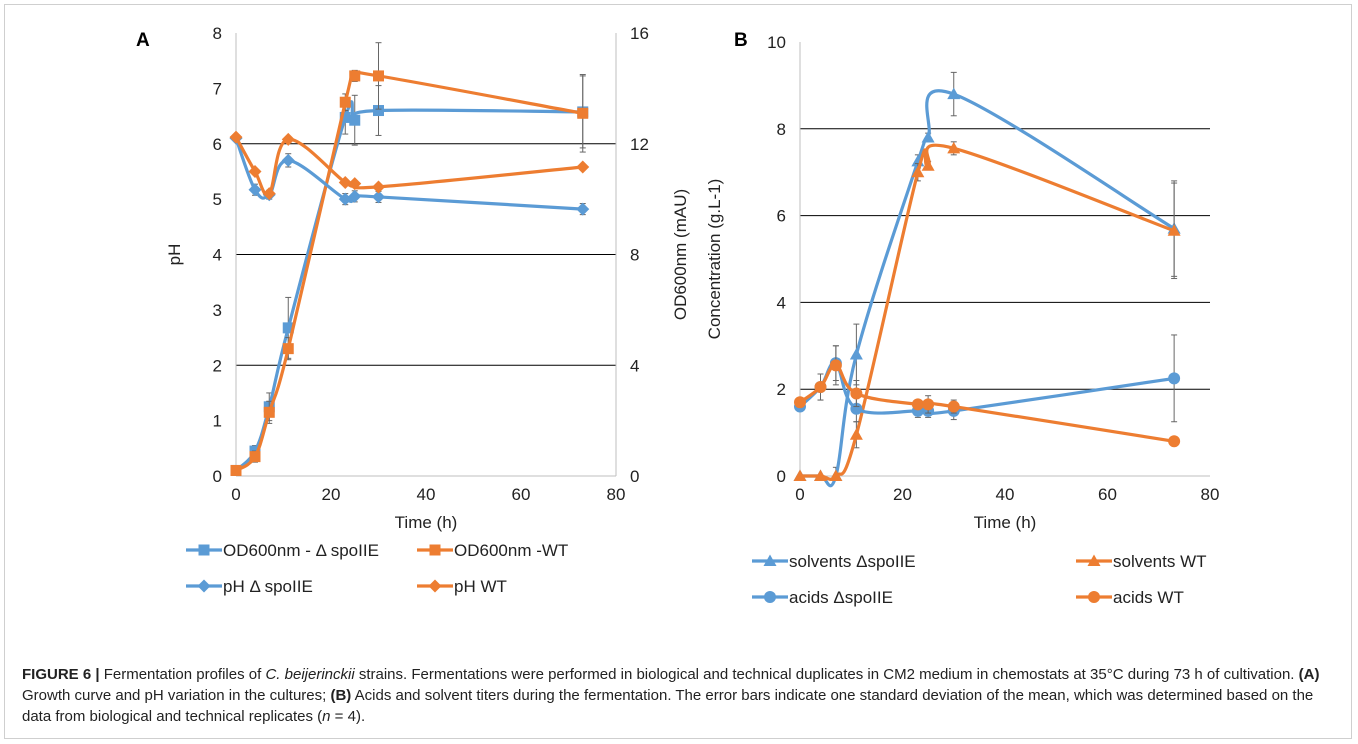  I want to click on y2-tick-label: 12, so click(639, 144).